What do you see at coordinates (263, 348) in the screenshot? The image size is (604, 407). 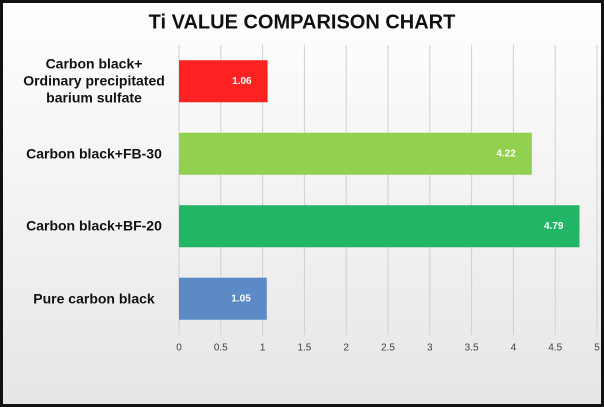 I see `x-tick-label: 1` at bounding box center [263, 348].